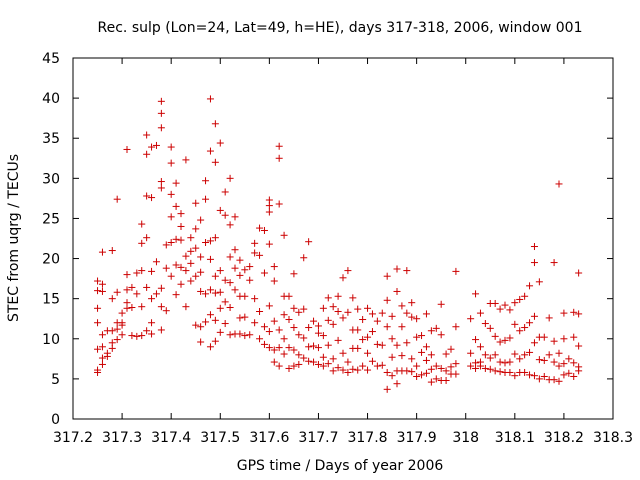 This screenshot has height=480, width=640. Describe the element at coordinates (220, 438) in the screenshot. I see `x-tick-label: 317.5` at that location.